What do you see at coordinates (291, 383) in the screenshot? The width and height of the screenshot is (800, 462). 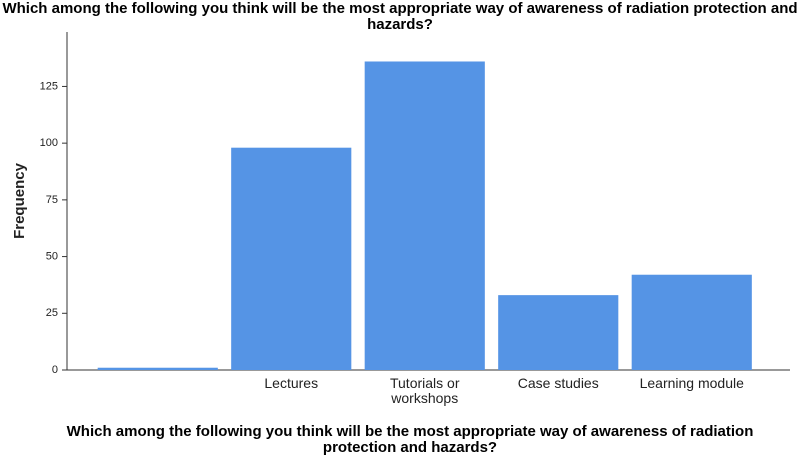 I see `x-tick-label: Lectures` at bounding box center [291, 383].